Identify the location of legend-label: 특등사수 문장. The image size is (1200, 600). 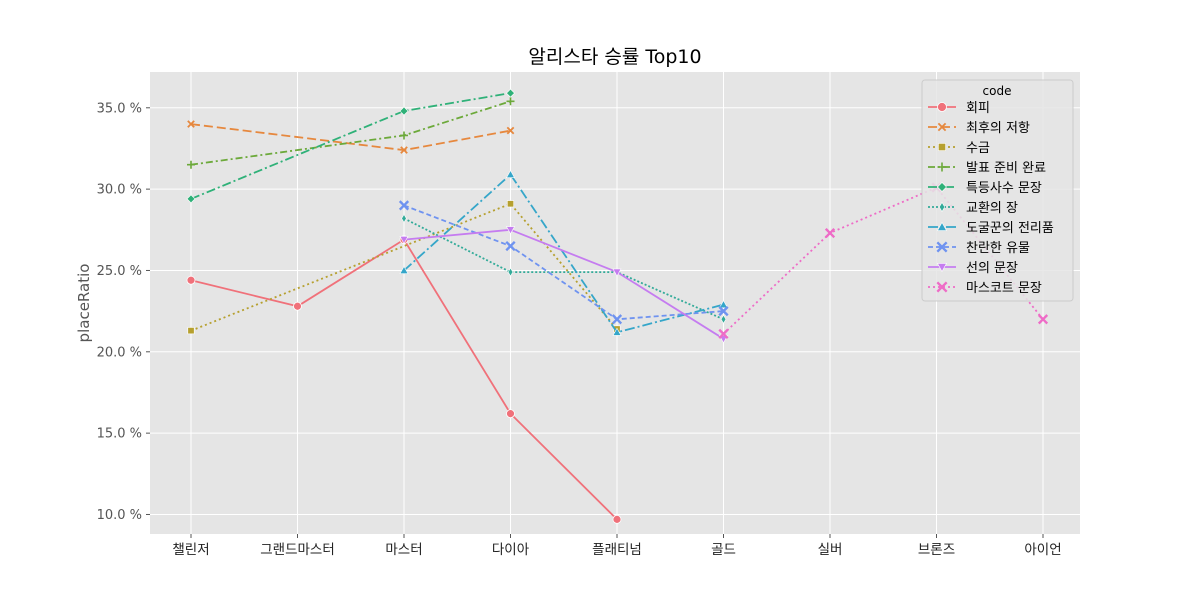
(1004, 188).